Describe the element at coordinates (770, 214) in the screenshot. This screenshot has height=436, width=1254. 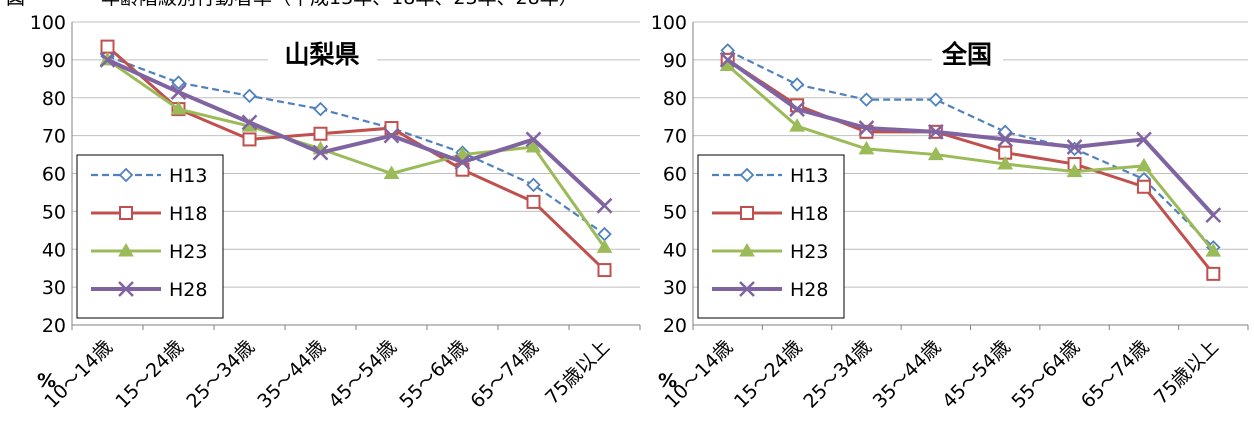
I see `legend-item-h18: H18` at that location.